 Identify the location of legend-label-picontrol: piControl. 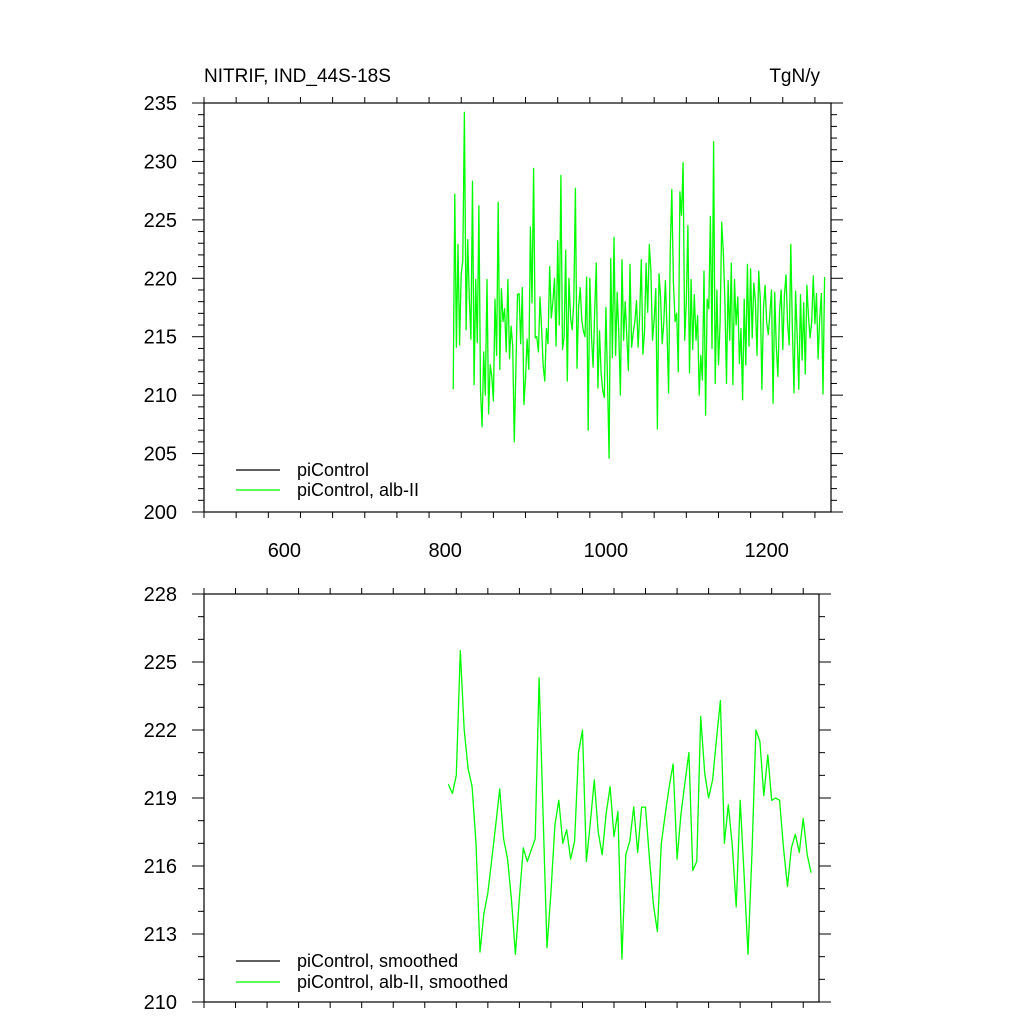
(333, 470).